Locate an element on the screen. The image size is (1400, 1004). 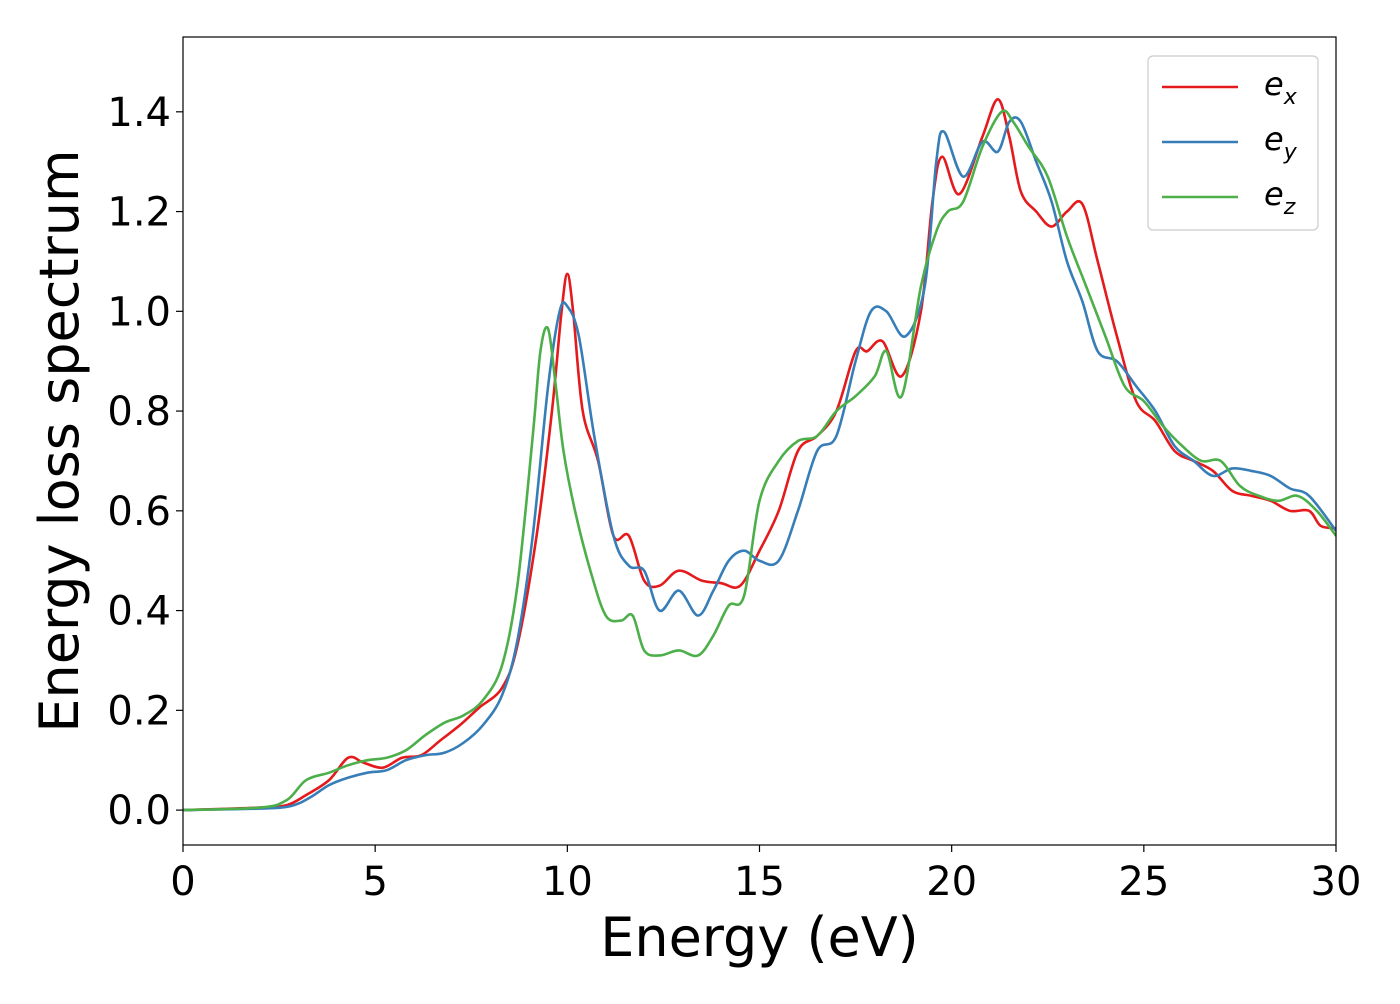
y-tick-label: 0.2 is located at coordinates (139, 711).